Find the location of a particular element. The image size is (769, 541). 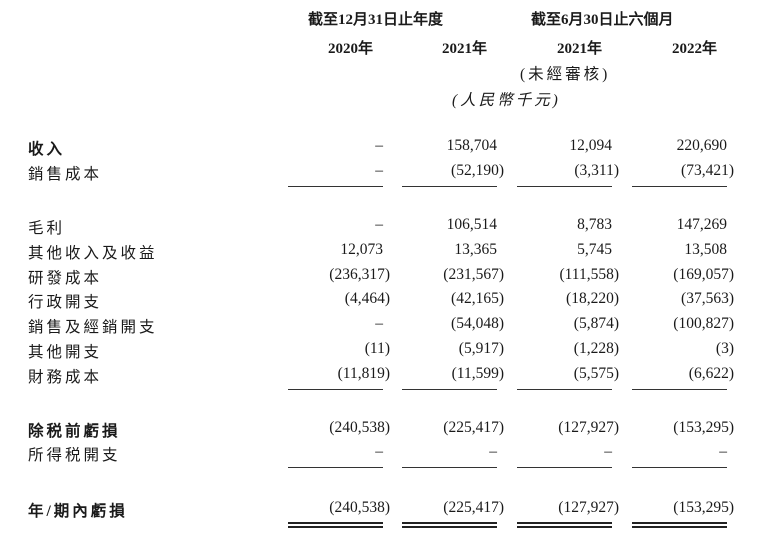

cell-value: (6,622) is located at coordinates (711, 373).